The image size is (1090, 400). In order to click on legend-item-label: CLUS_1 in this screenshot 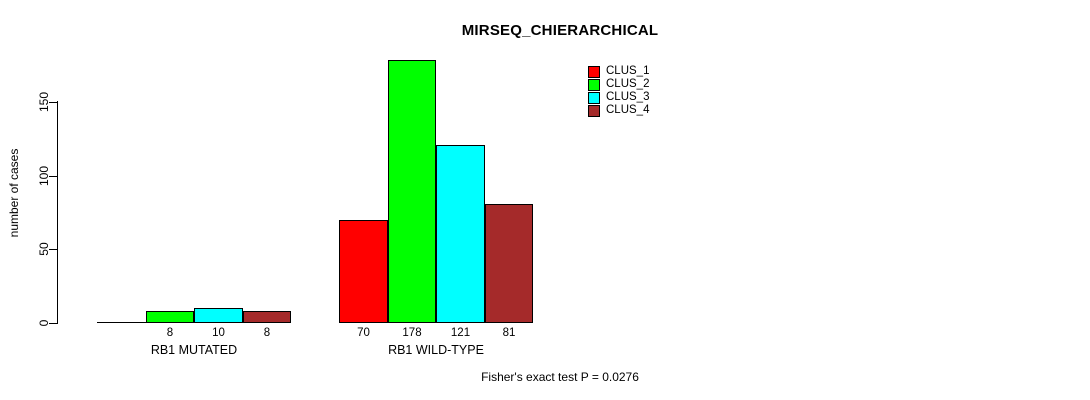, I will do `click(628, 71)`.